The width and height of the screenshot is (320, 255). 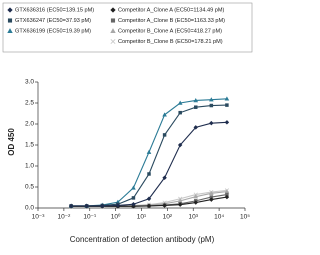 What do you see at coordinates (245, 217) in the screenshot?
I see `x-tick-label: 10⁵` at bounding box center [245, 217].